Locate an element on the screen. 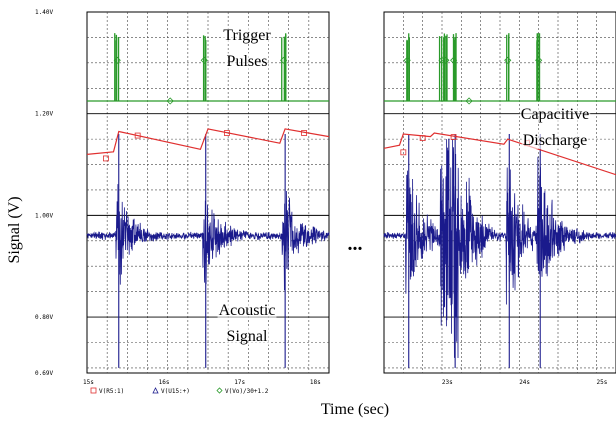 The height and width of the screenshot is (422, 616). legend: V(R5:1) V(U15:+) V(Vo)/30+1.2 is located at coordinates (179, 391).